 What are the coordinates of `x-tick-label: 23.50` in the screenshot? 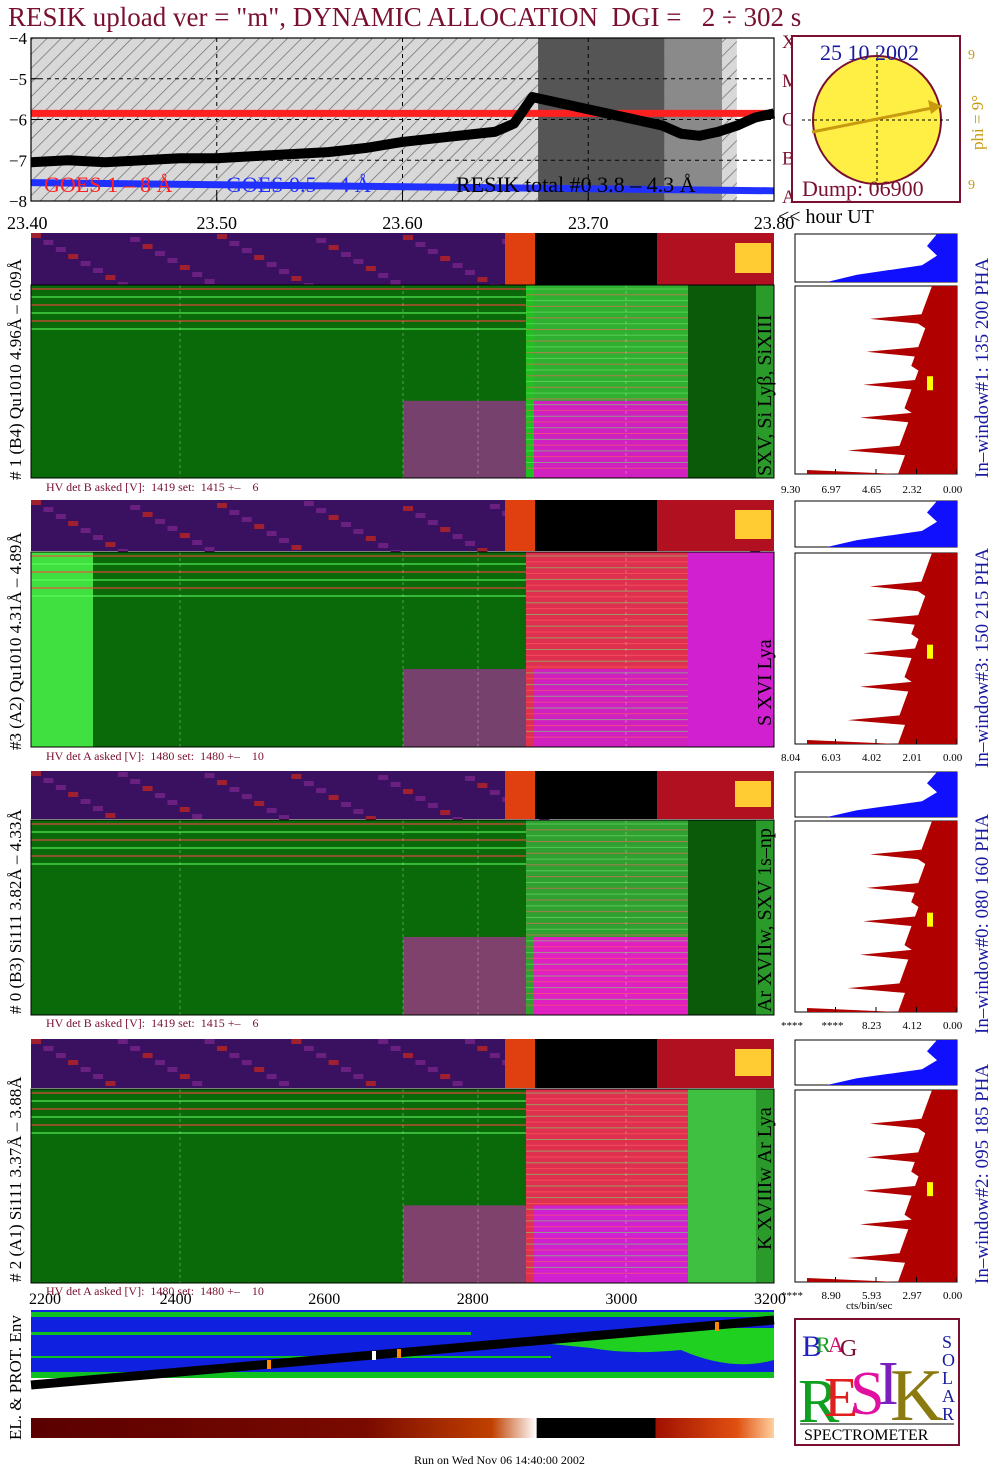 It's located at (217, 223).